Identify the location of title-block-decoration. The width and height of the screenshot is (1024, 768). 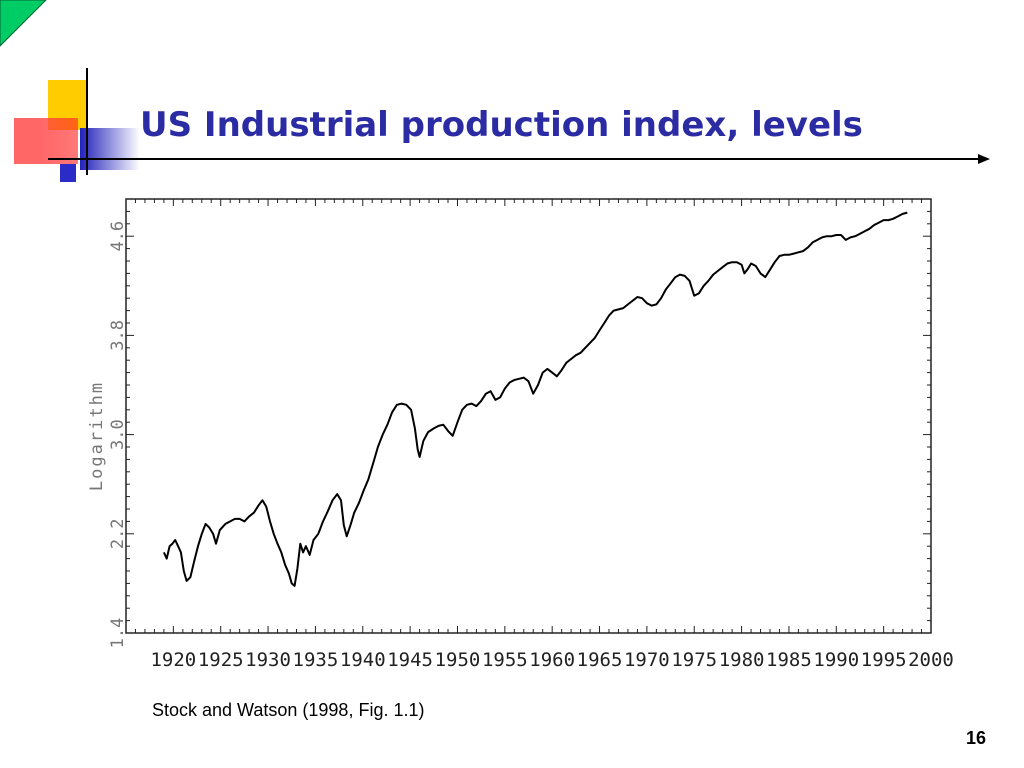
(82, 125).